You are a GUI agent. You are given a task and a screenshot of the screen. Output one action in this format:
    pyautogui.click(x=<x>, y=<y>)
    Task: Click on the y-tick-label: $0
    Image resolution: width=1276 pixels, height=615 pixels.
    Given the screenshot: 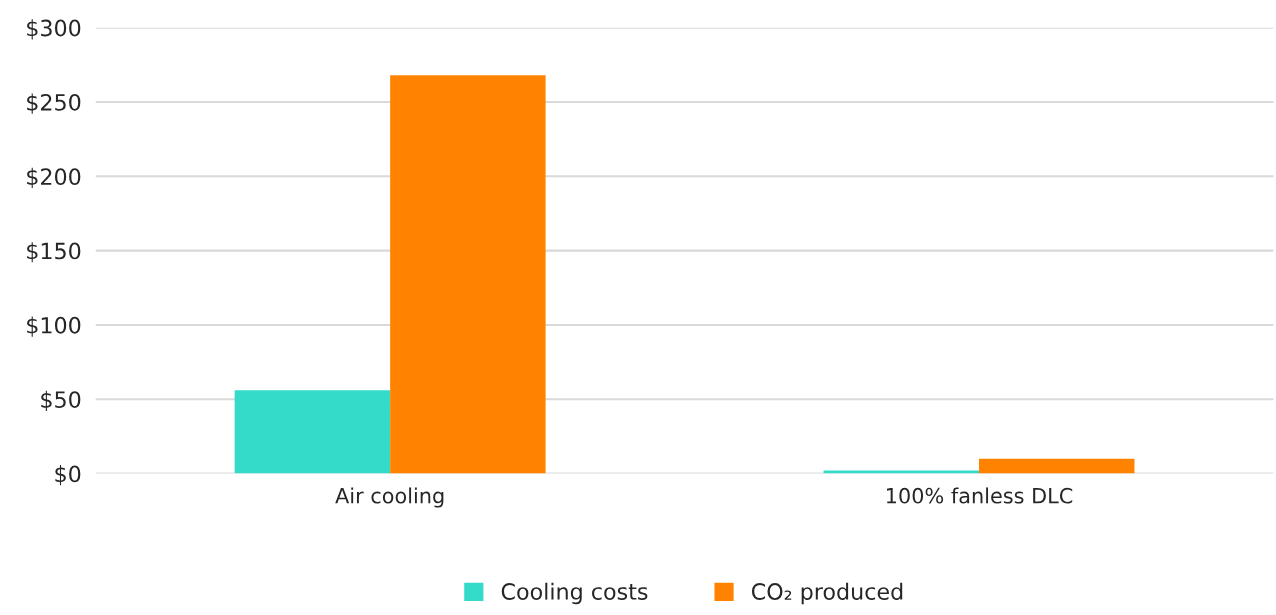 What is the action you would take?
    pyautogui.click(x=68, y=475)
    